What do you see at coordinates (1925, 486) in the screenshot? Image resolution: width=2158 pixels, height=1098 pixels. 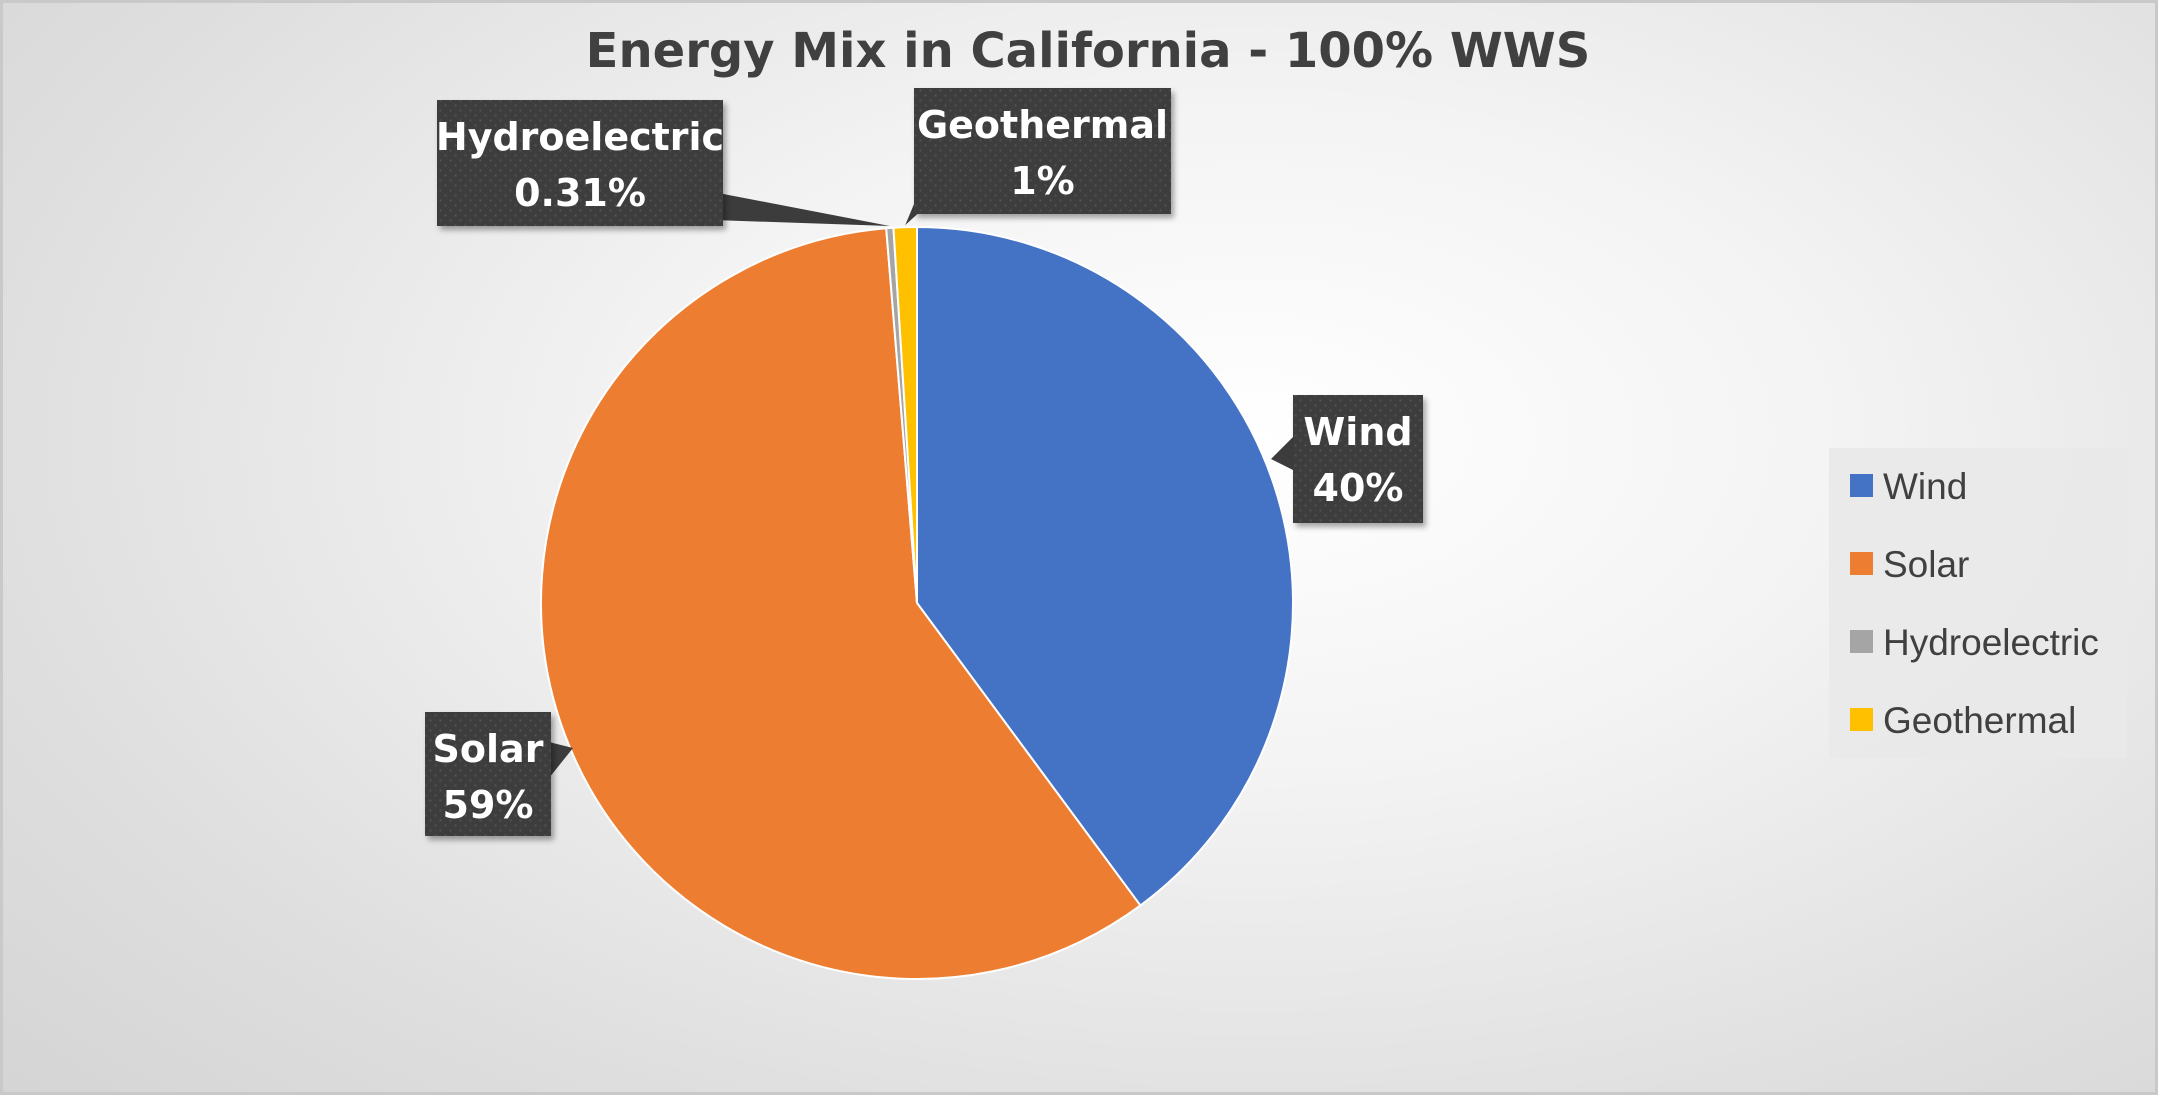 I see `legend-label-wind: Wind` at bounding box center [1925, 486].